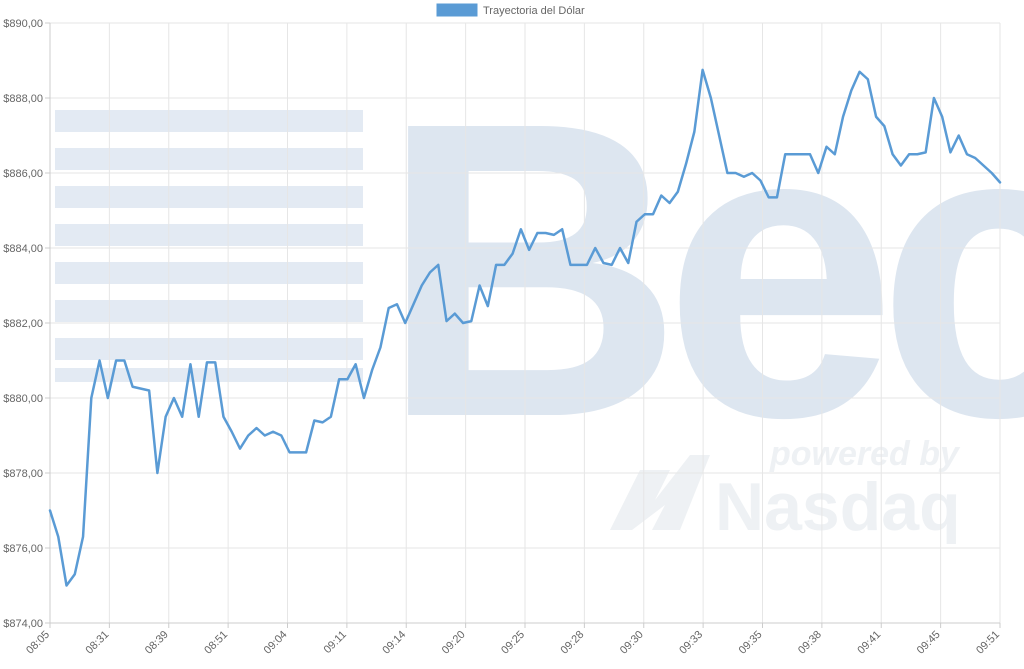 The width and height of the screenshot is (1024, 669). I want to click on y-tick-label: $878,00, so click(23, 474).